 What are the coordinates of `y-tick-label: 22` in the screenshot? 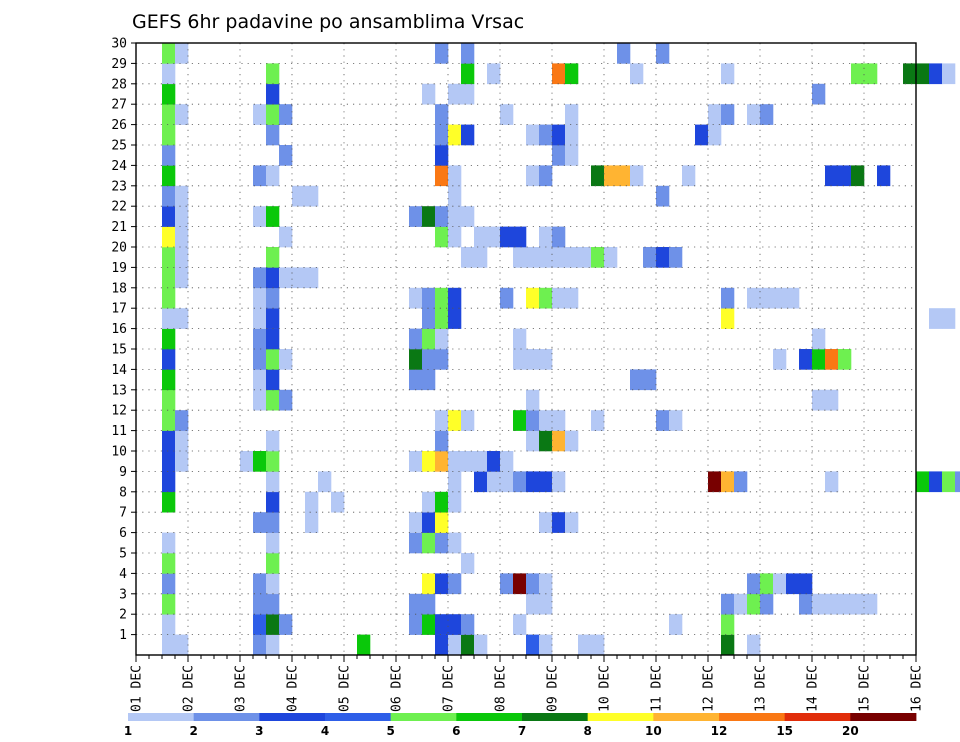 It's located at (119, 207).